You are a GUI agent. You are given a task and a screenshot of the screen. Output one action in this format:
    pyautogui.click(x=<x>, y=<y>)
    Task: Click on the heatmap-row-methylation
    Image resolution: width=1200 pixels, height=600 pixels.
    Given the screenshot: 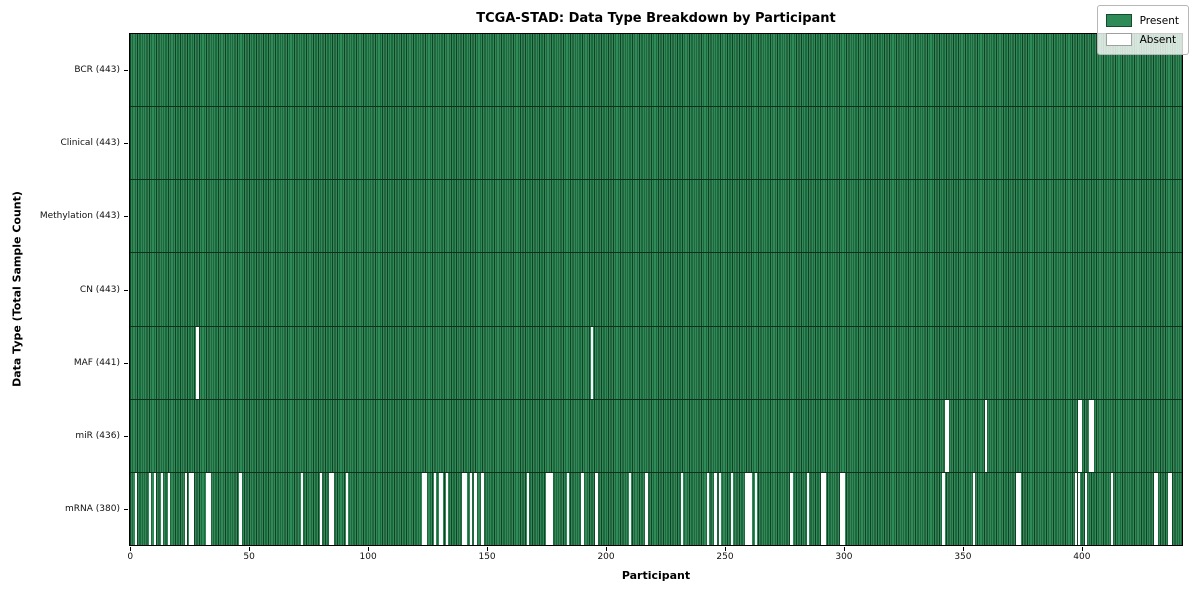 What is the action you would take?
    pyautogui.click(x=656, y=217)
    